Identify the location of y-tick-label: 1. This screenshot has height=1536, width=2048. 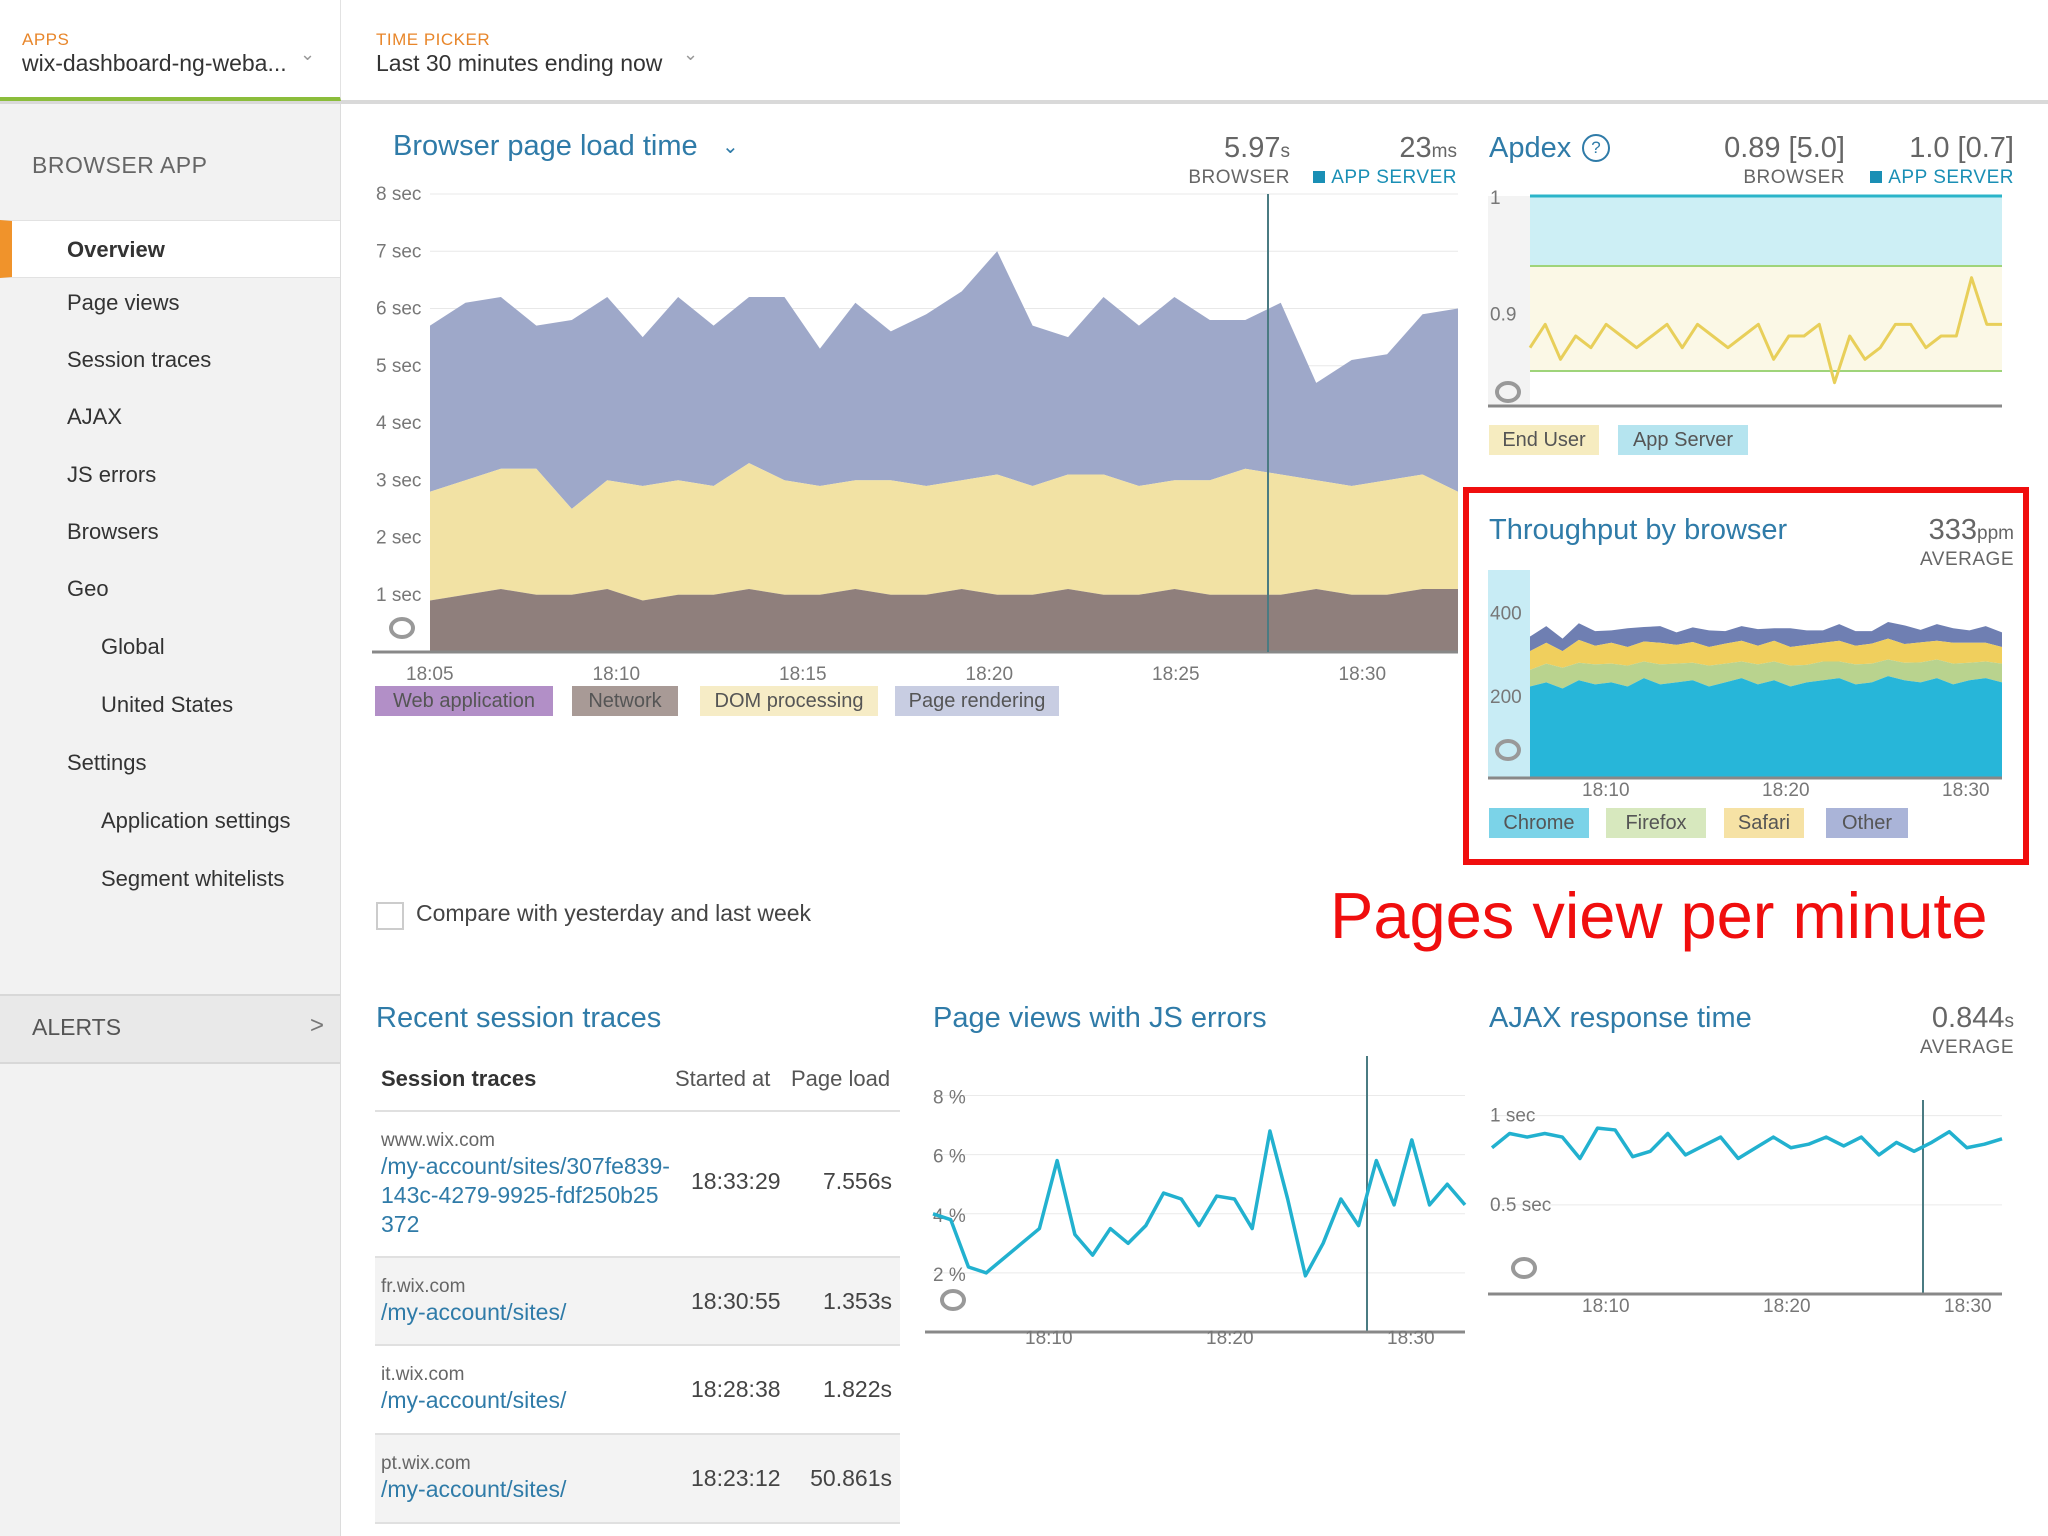
(1495, 198).